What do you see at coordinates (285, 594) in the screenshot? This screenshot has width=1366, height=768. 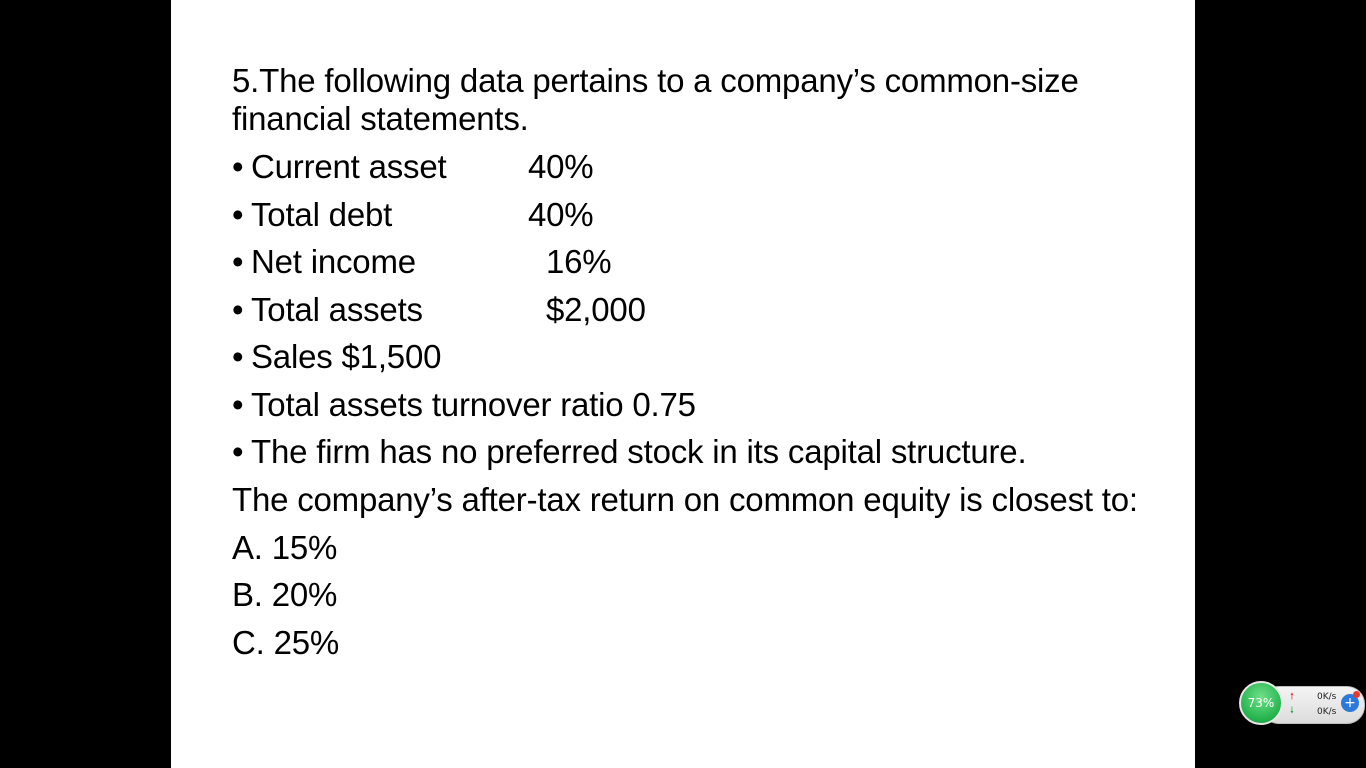 I see `answer-option-b: B. 20%` at bounding box center [285, 594].